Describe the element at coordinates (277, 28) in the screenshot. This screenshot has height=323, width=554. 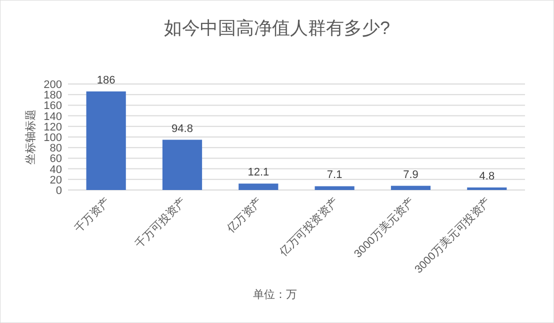
I see `title: 如今中国高净值人群有多少?` at that location.